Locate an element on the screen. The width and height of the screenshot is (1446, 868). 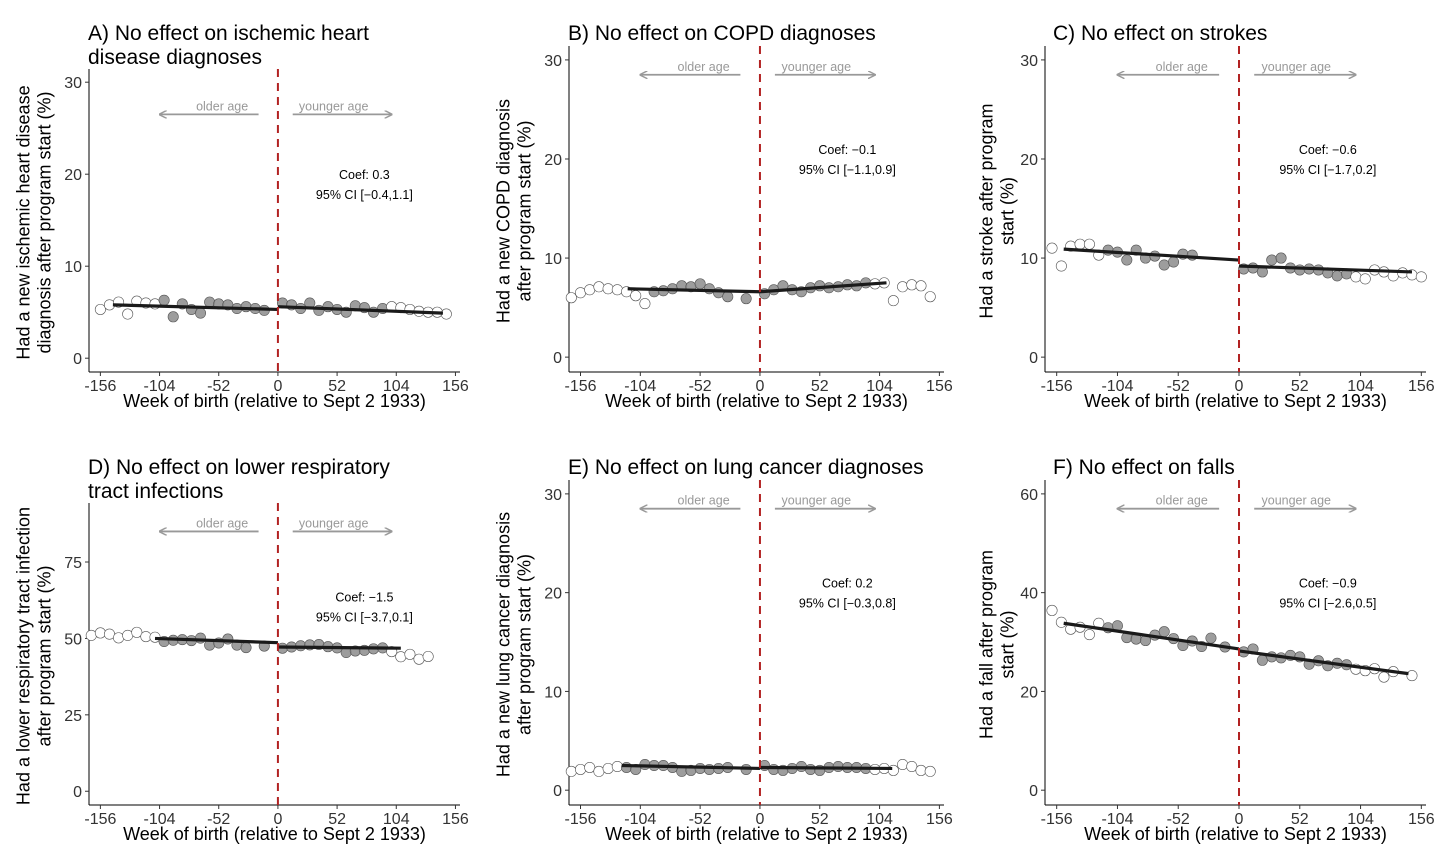
y-tick-label: 50 is located at coordinates (73, 639).